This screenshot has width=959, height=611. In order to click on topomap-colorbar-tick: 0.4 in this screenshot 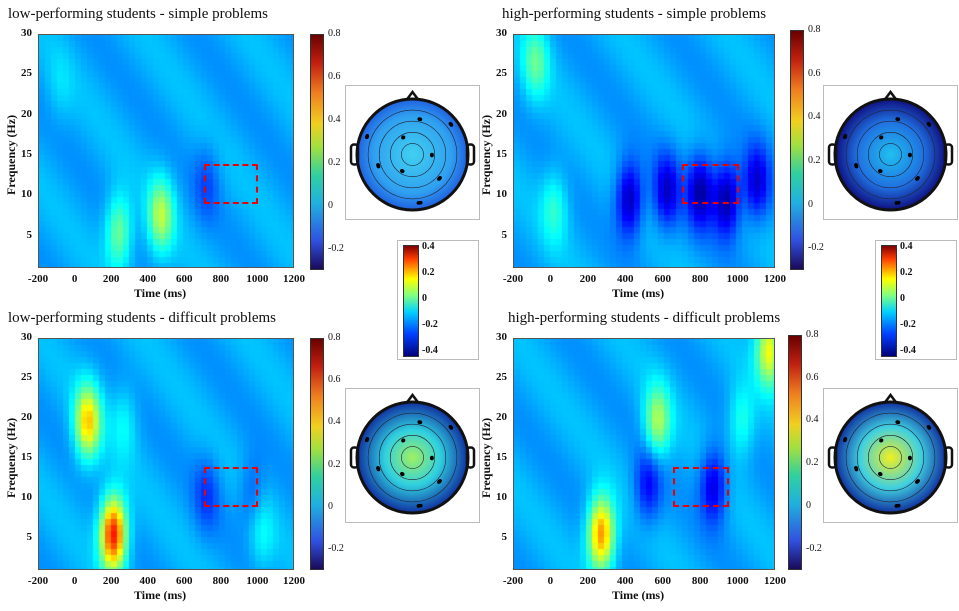, I will do `click(906, 246)`.